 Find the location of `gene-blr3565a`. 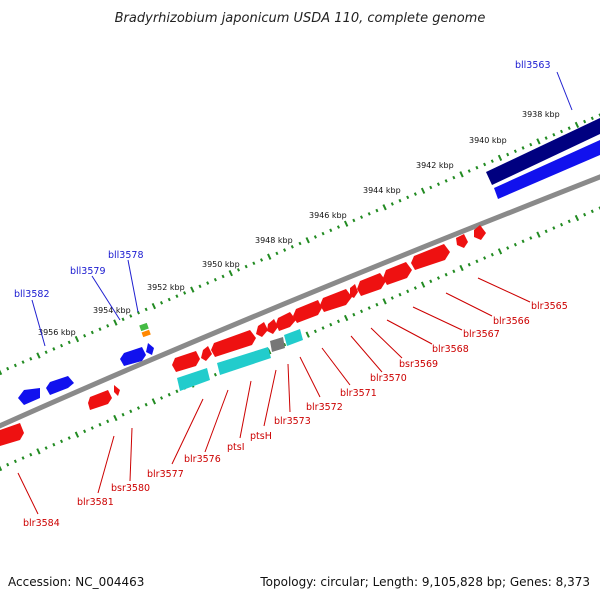

gene-blr3565a is located at coordinates (462, 241).